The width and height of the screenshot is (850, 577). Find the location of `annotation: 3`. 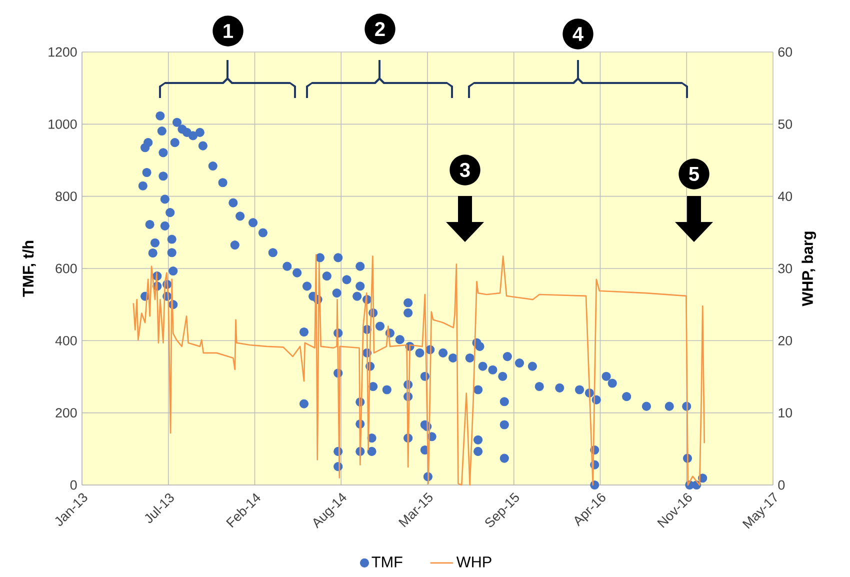

annotation: 3 is located at coordinates (465, 170).